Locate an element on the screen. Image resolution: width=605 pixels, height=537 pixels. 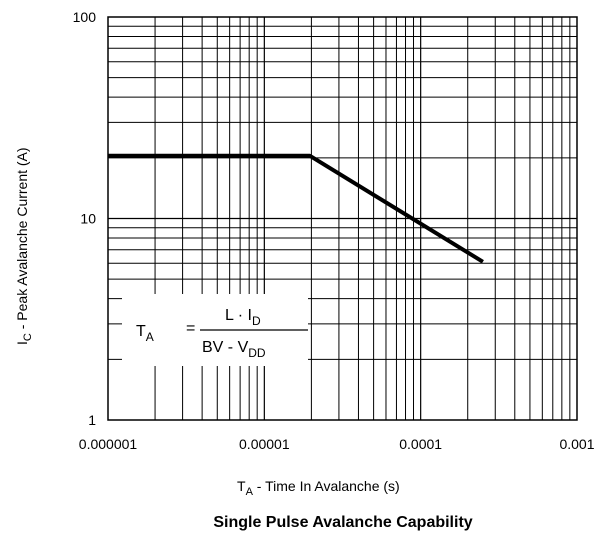
series-line is located at coordinates (296, 208).